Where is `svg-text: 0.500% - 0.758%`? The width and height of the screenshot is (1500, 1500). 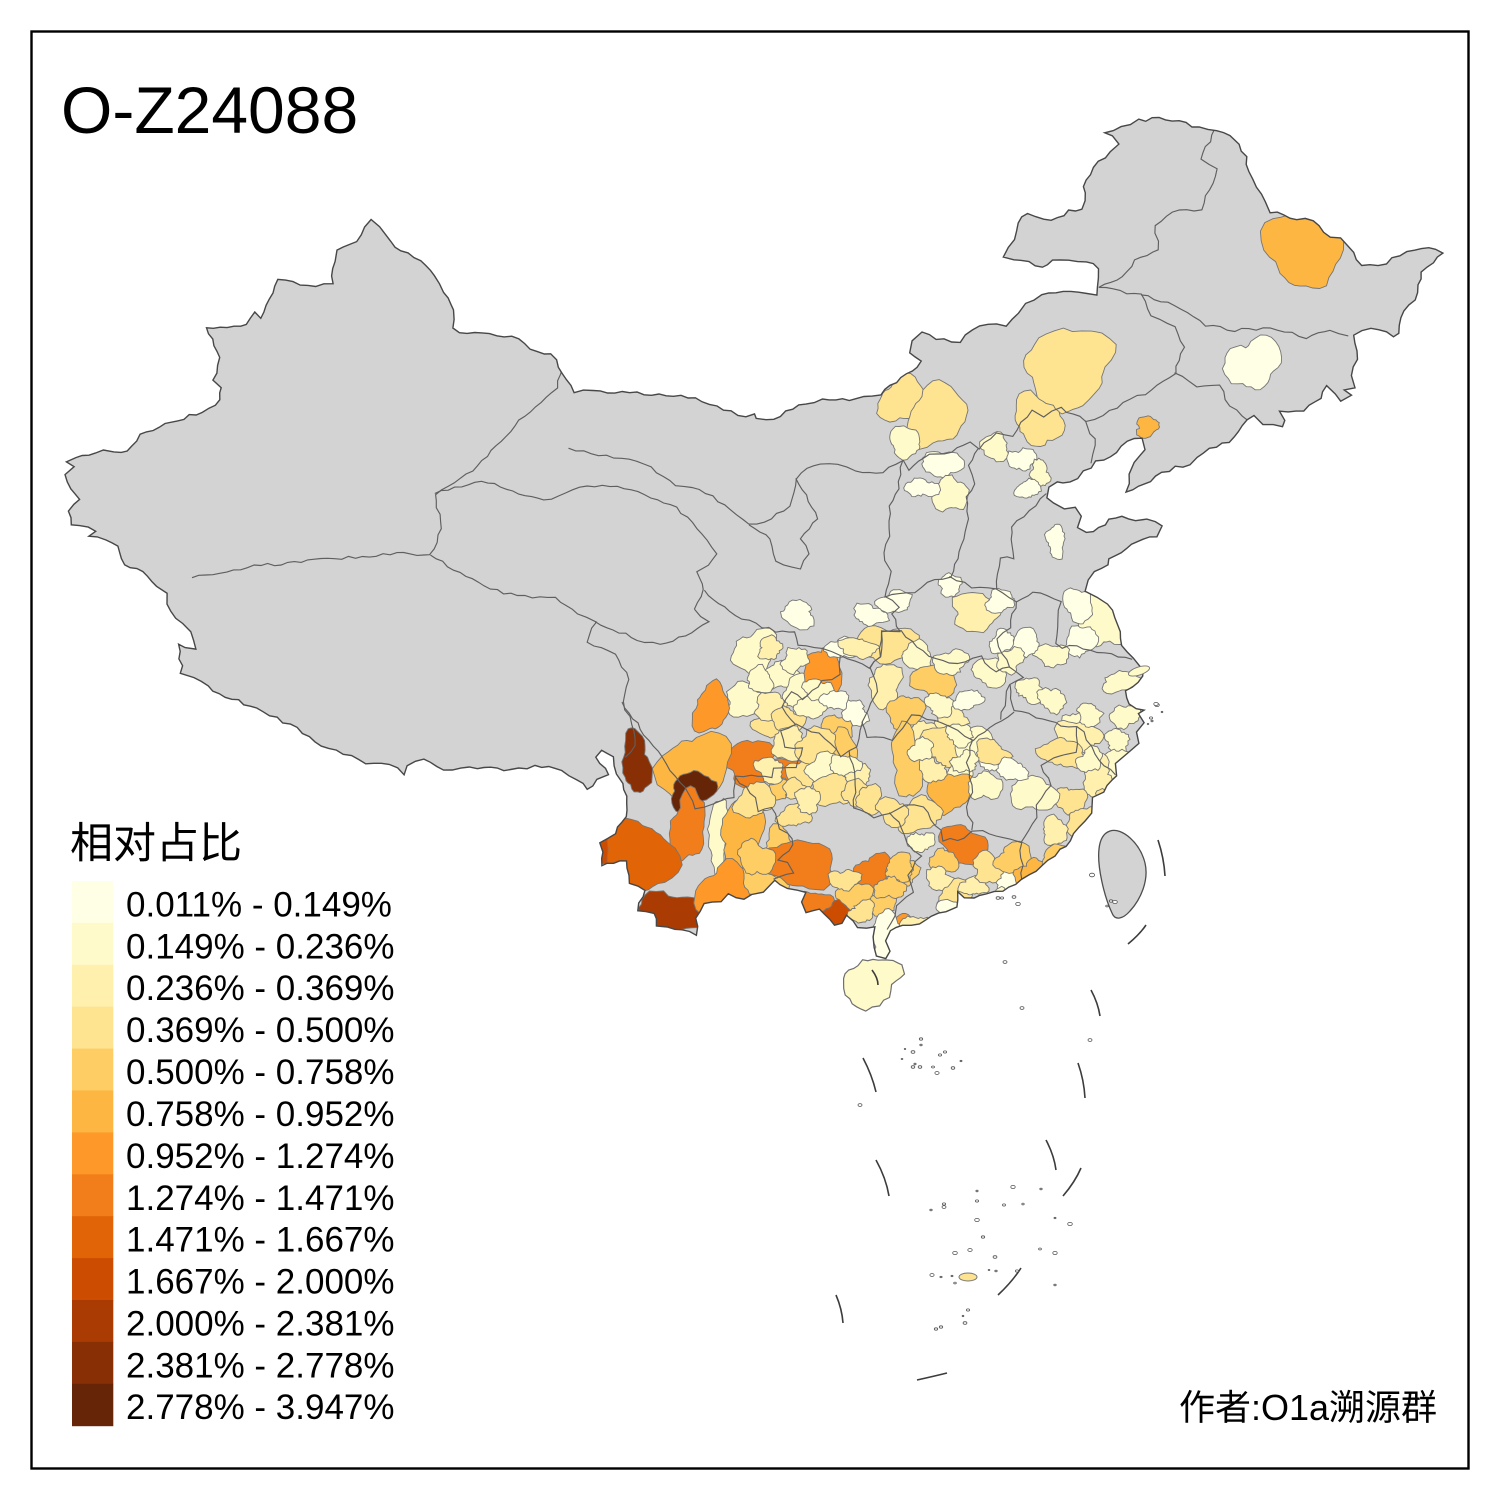 svg-text: 0.500% - 0.758% is located at coordinates (260, 1072).